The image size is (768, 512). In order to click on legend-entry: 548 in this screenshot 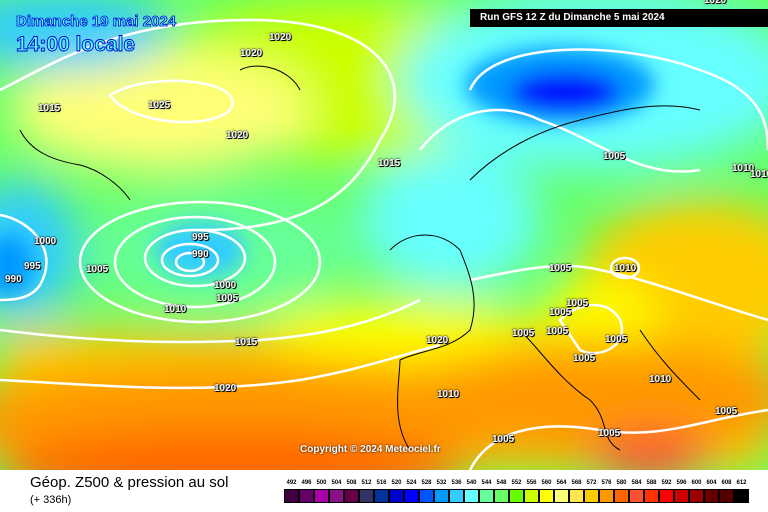, I will do `click(501, 491)`.